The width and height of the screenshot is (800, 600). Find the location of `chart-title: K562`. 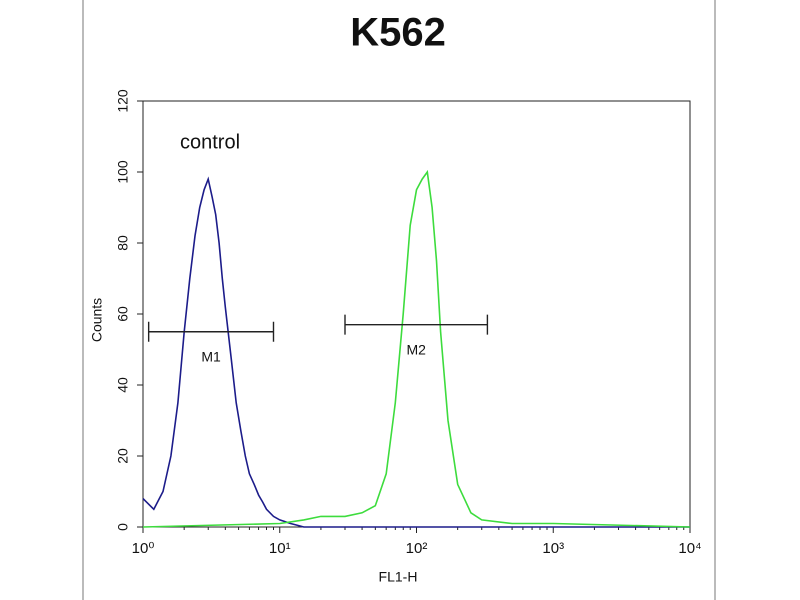

chart-title: K562 is located at coordinates (398, 33).